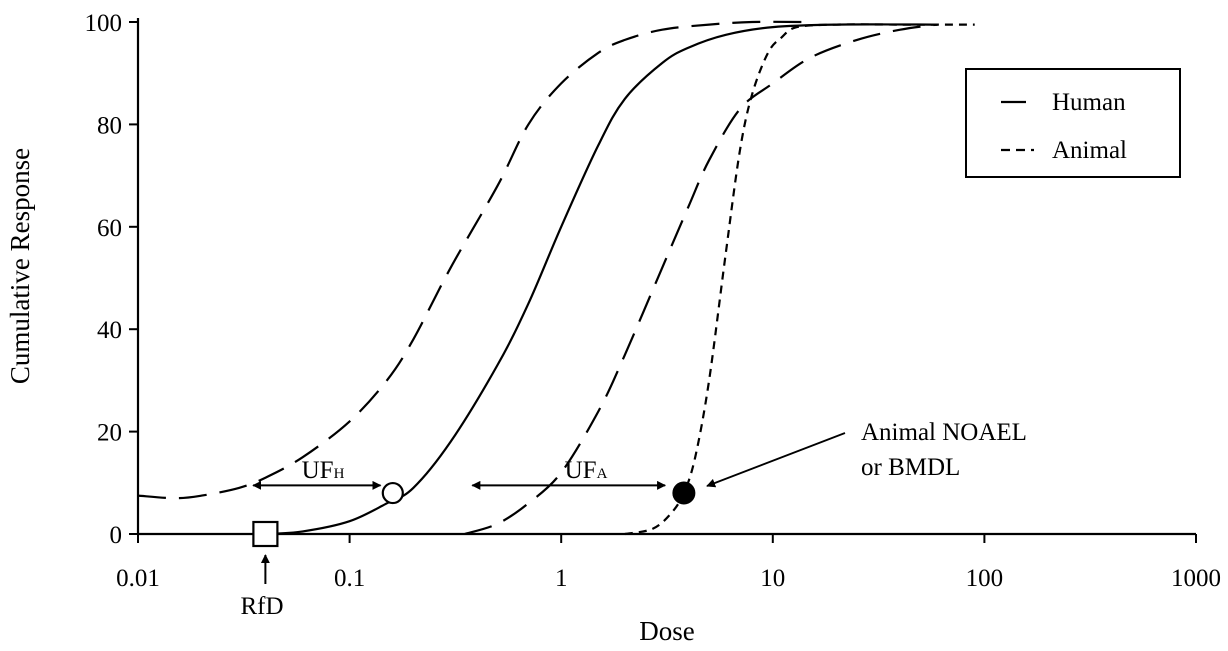  Describe the element at coordinates (1196, 578) in the screenshot. I see `x-tick-label: 1000` at that location.